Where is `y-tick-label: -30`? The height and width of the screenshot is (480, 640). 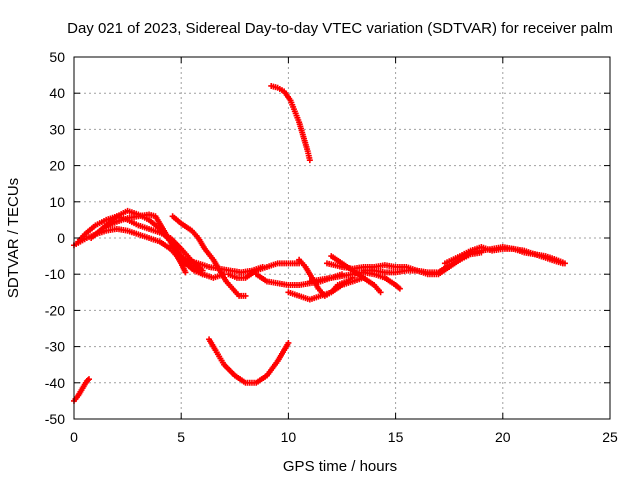
y-tick-label: -30 is located at coordinates (55, 347).